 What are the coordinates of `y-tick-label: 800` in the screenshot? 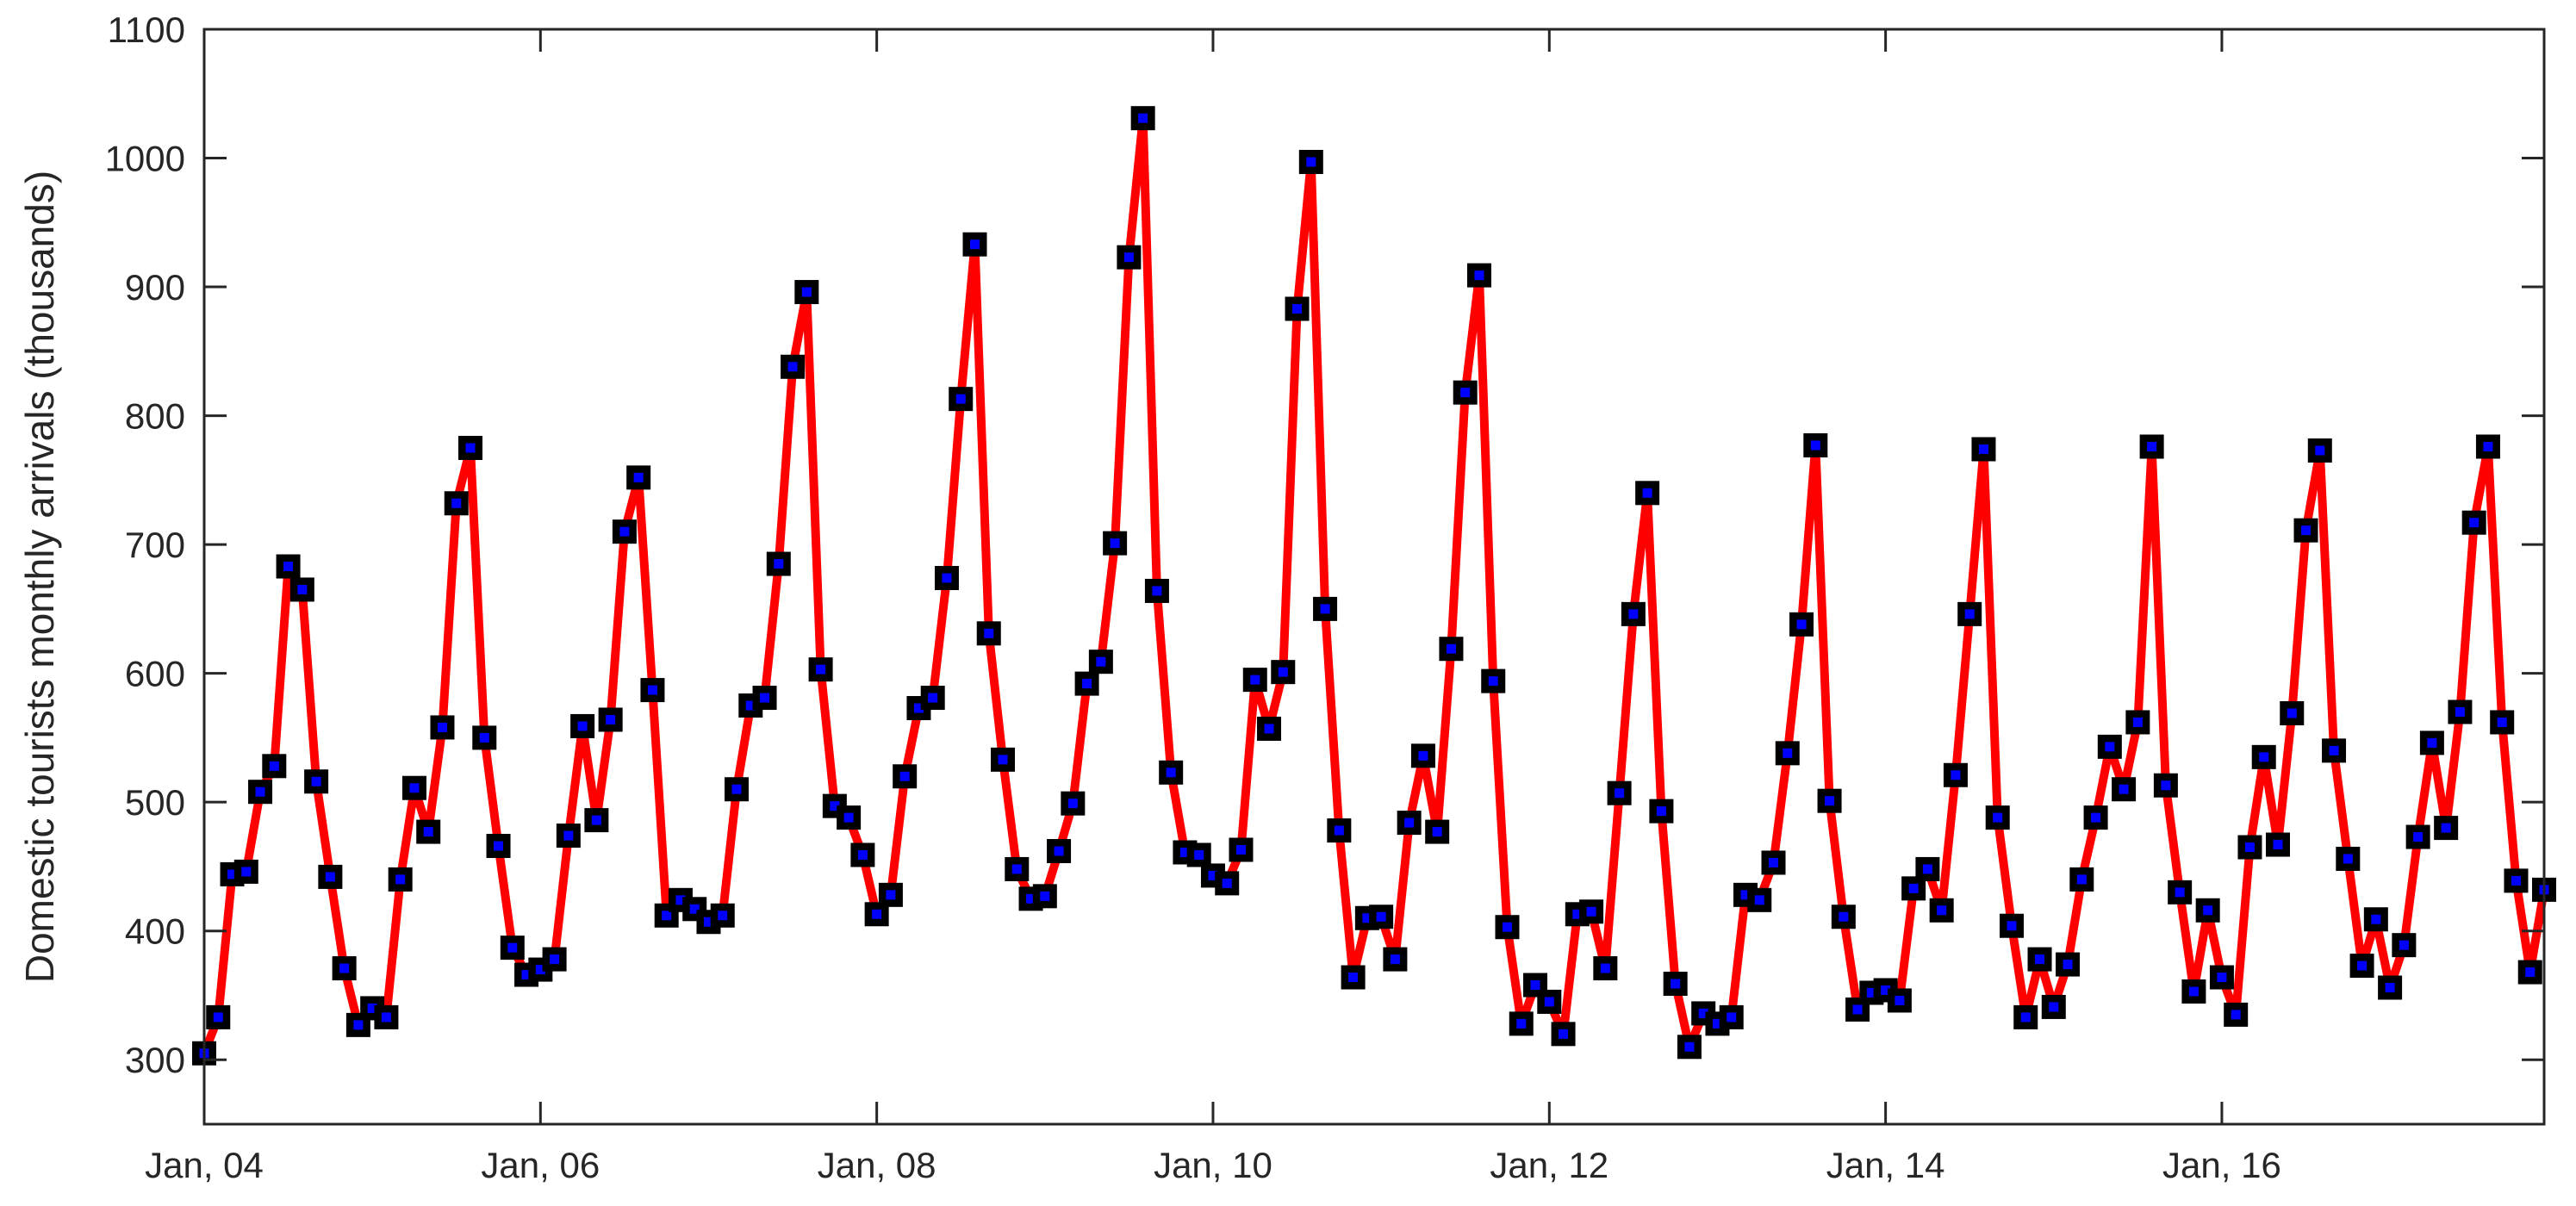 It's located at (155, 416).